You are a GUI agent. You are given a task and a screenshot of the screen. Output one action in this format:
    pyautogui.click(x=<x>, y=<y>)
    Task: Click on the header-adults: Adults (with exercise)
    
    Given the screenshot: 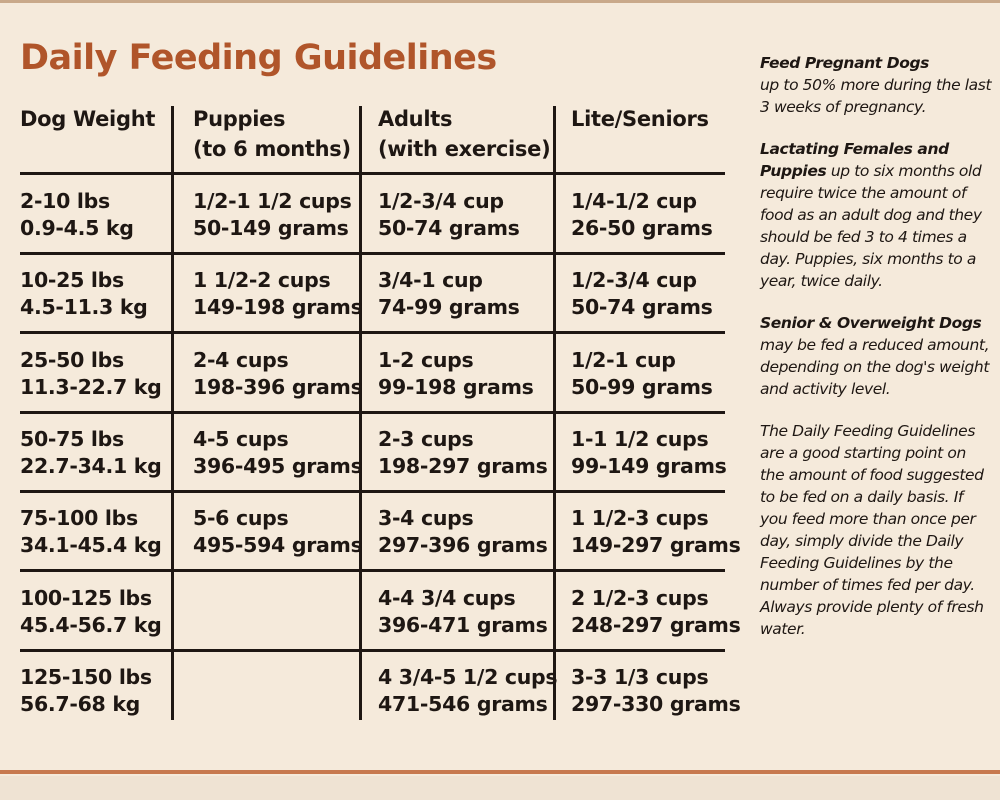 What is the action you would take?
    pyautogui.click(x=464, y=134)
    